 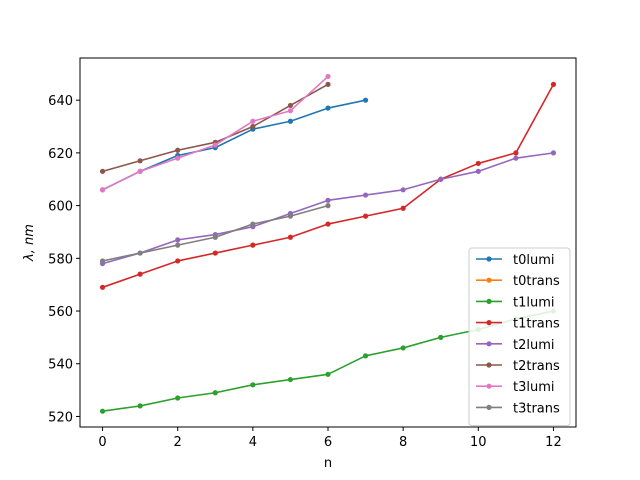 I want to click on x-tick-label: 6, so click(x=328, y=442).